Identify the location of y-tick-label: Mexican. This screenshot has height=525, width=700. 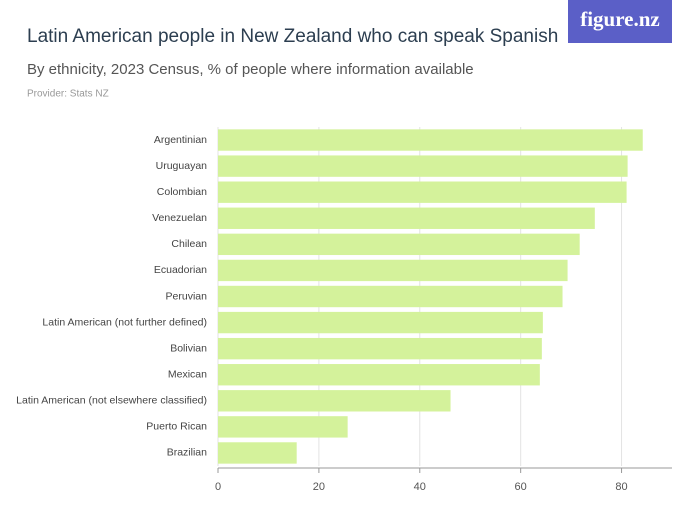
(187, 375).